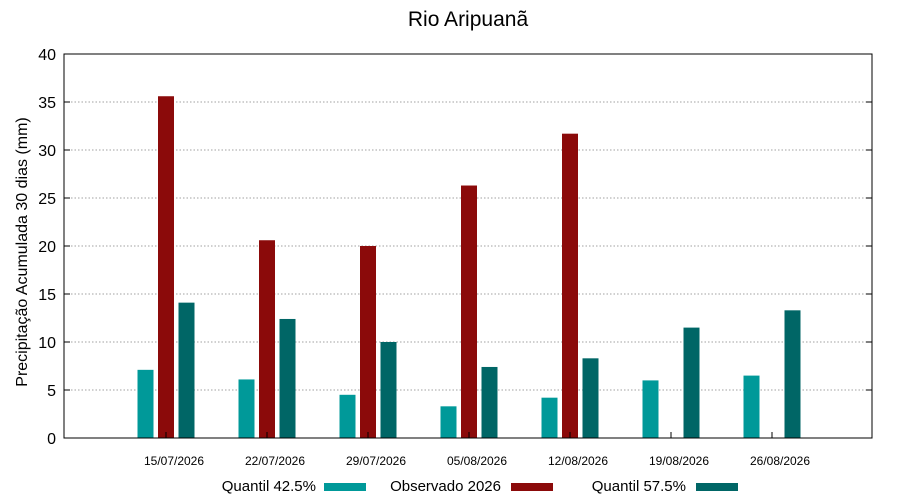 Image resolution: width=900 pixels, height=500 pixels. Describe the element at coordinates (47, 103) in the screenshot. I see `y-tick-label: 35` at that location.